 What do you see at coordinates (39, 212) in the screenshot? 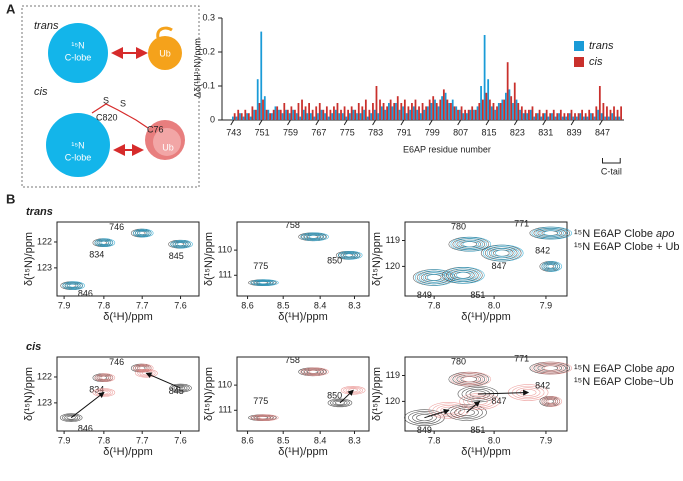
I see `row-label: trans` at bounding box center [39, 212].